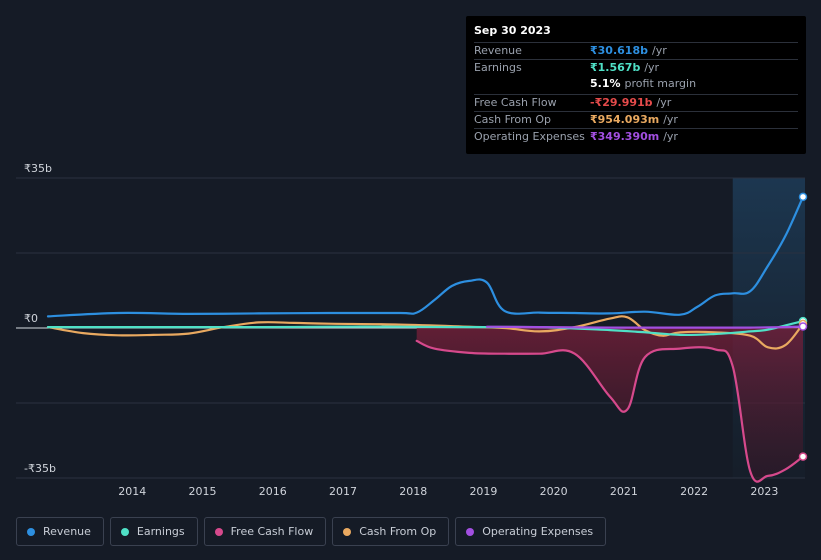 This screenshot has width=821, height=560. I want to click on legend-label: Operating Expenses, so click(538, 531).